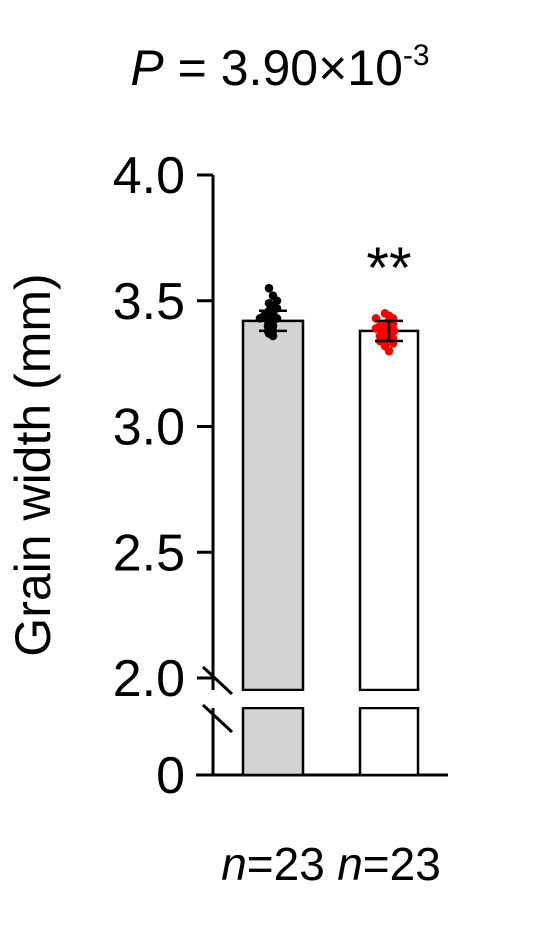 The image size is (546, 936). Describe the element at coordinates (388, 268) in the screenshot. I see `significance-label: **` at that location.